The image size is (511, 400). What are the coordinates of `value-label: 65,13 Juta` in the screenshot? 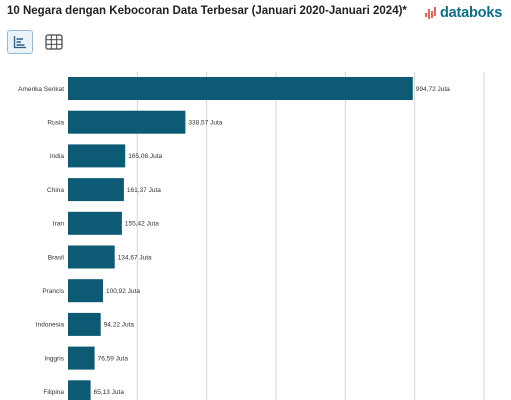 It's located at (109, 392).